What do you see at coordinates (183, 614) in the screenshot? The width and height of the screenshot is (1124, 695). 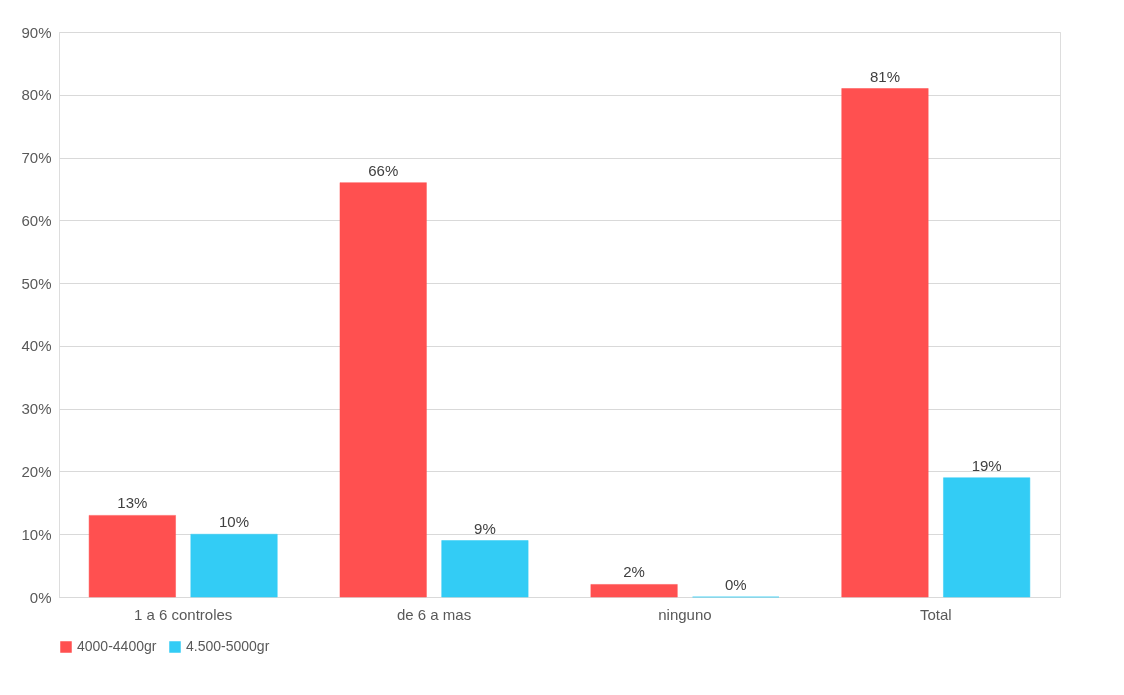 I see `x-tick-label: 1 a 6 controles` at bounding box center [183, 614].